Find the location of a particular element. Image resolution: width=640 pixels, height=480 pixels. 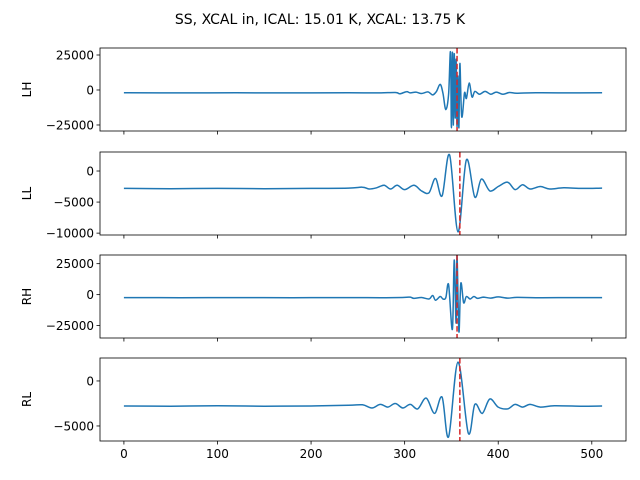

series-line-rh is located at coordinates (363, 294).